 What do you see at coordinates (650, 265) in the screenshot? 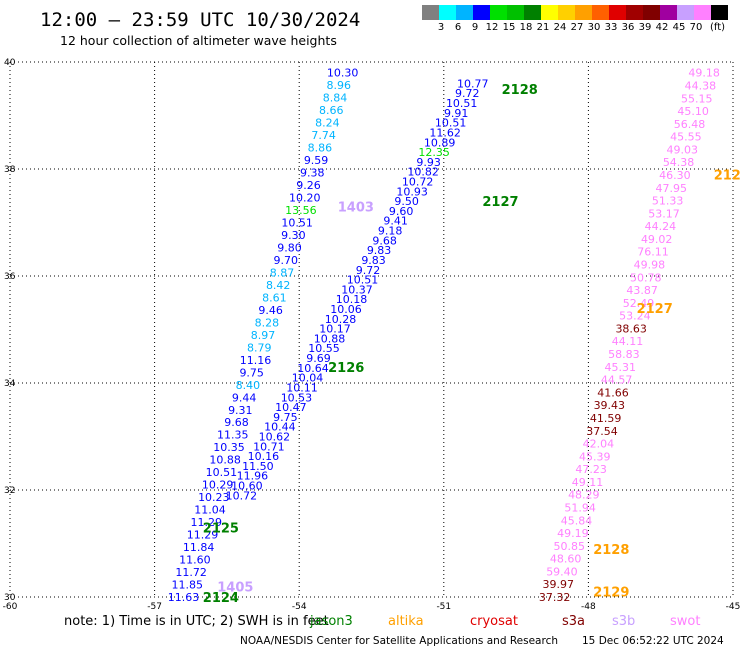
I see `wave-height-point: 49.98` at bounding box center [650, 265].